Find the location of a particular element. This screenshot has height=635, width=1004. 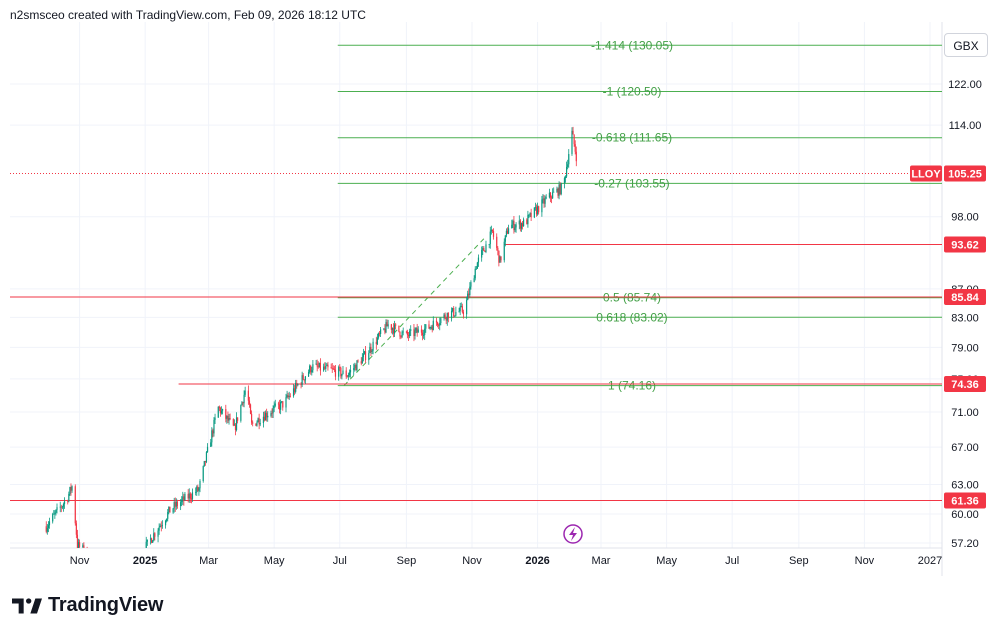

price-axis-label: 60.00 is located at coordinates (965, 515).